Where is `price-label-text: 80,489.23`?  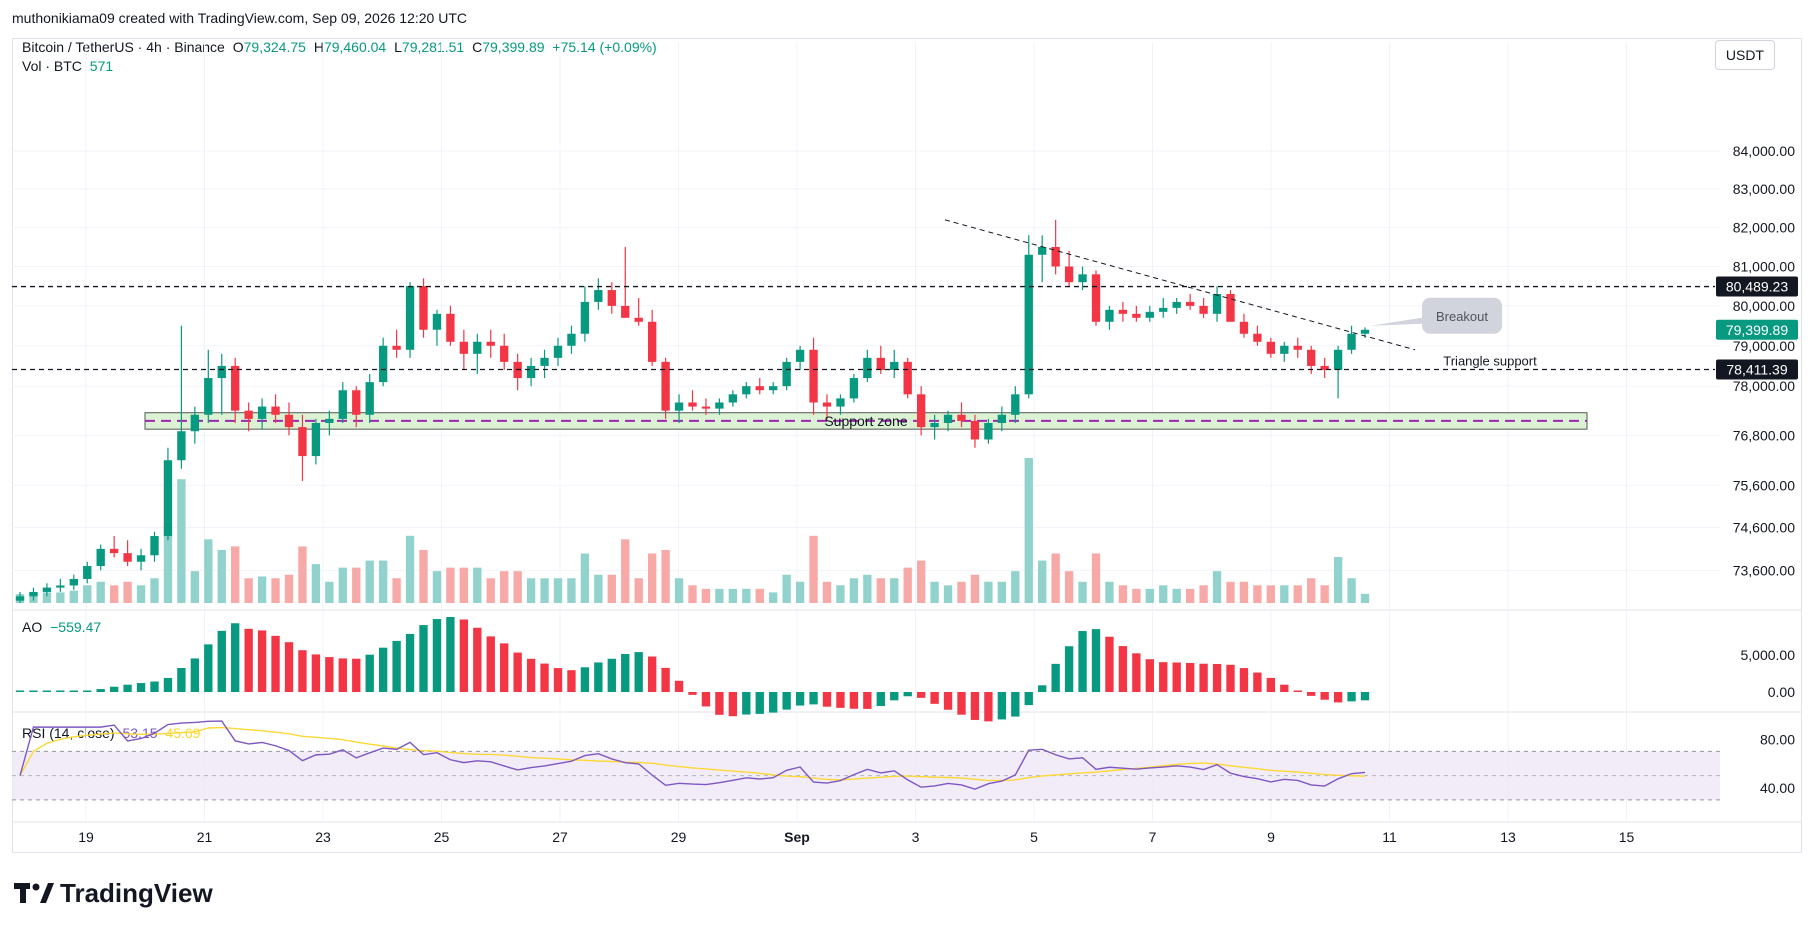 price-label-text: 80,489.23 is located at coordinates (1757, 287).